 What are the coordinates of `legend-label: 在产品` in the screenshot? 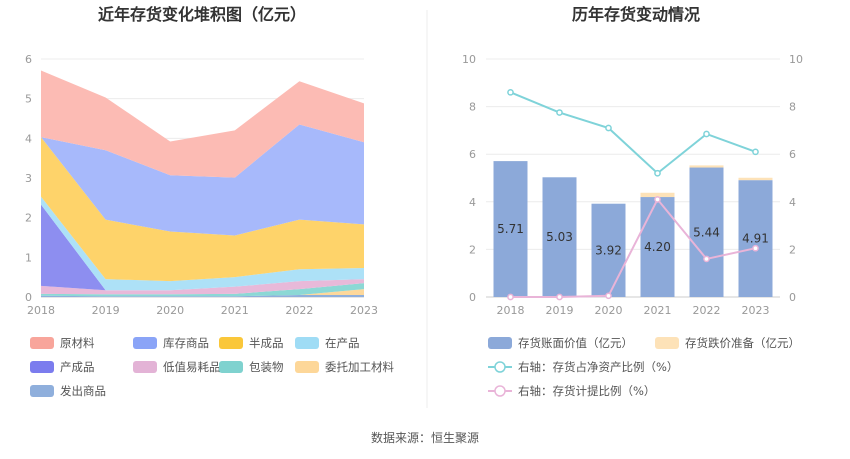 It's located at (342, 343).